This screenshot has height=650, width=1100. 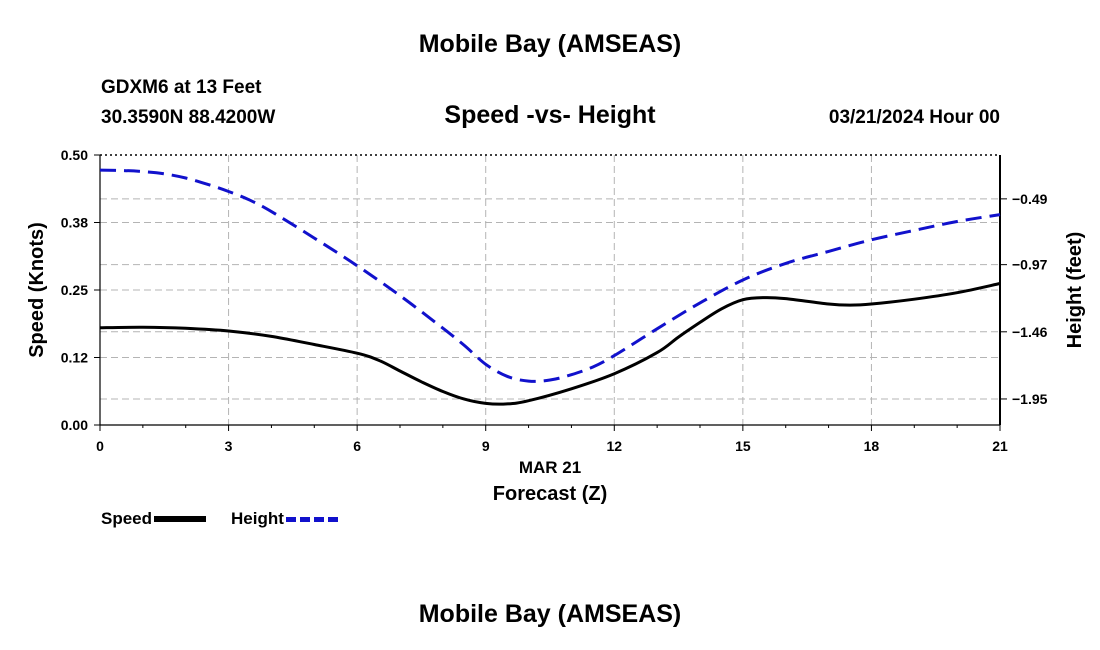 What do you see at coordinates (229, 446) in the screenshot?
I see `x-tick-label: 3` at bounding box center [229, 446].